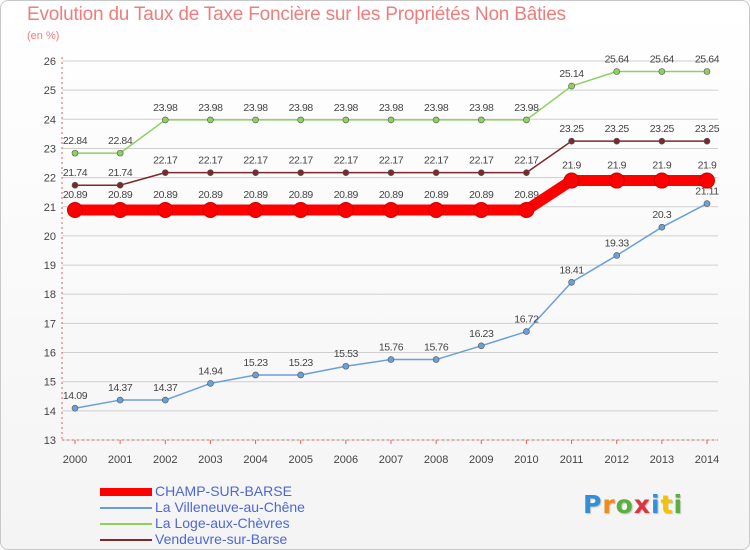 The height and width of the screenshot is (550, 750). I want to click on data-label: 25.14, so click(571, 74).